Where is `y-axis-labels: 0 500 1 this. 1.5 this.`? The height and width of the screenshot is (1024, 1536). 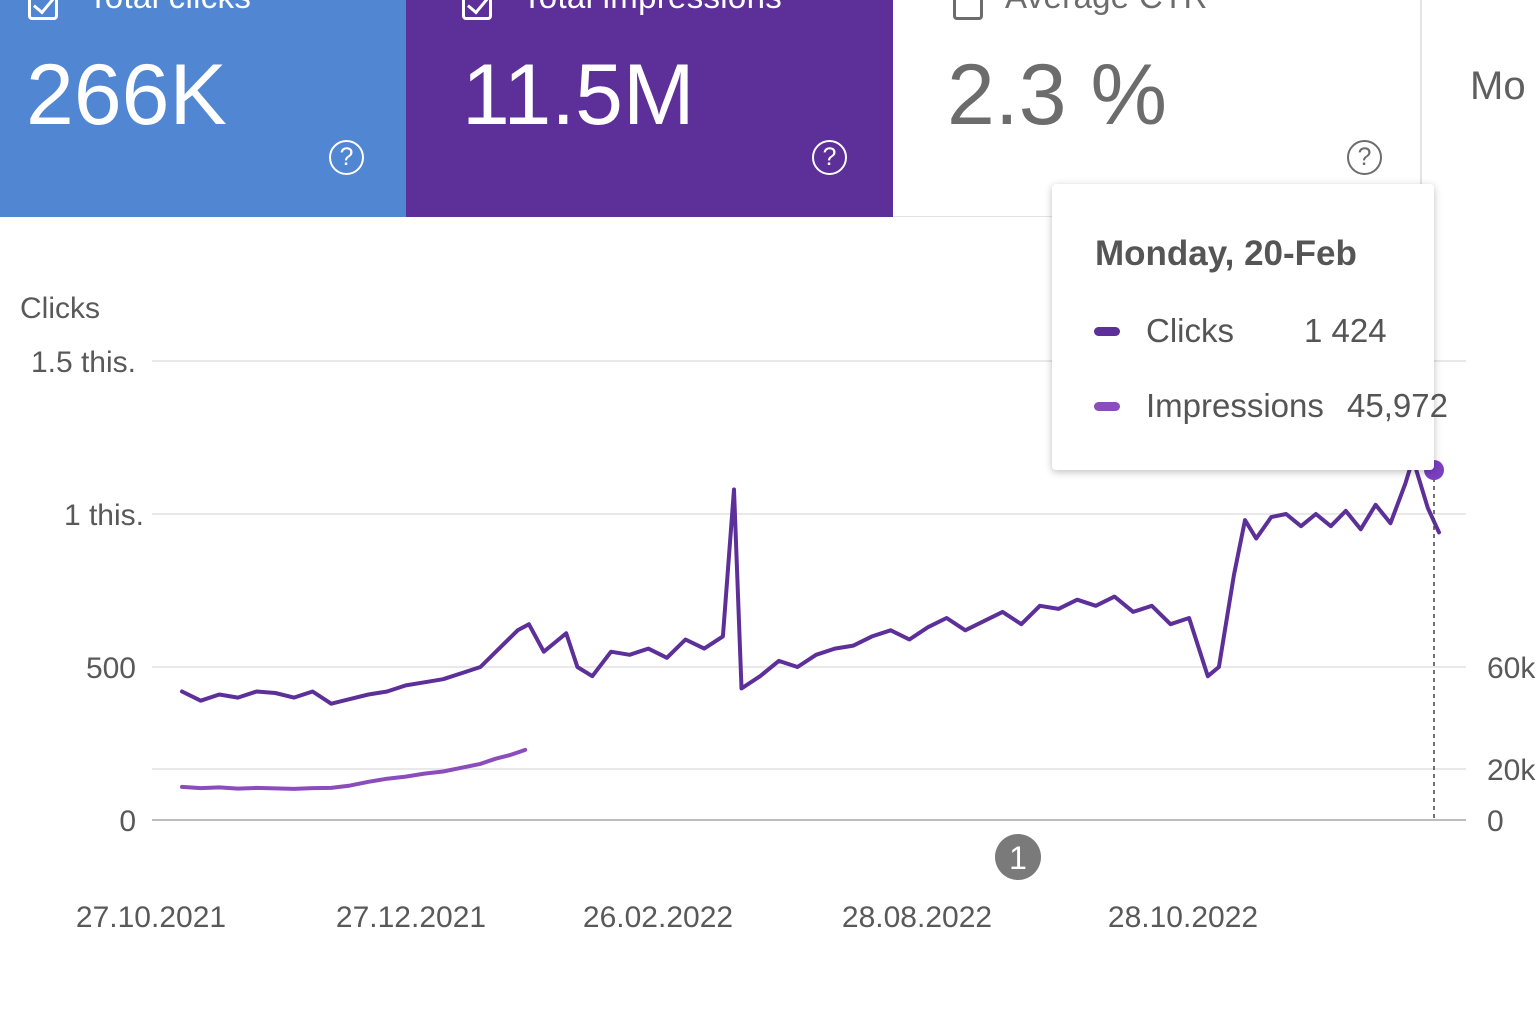
y-axis-labels: 0 500 1 this. 1.5 this. is located at coordinates (87, 592).